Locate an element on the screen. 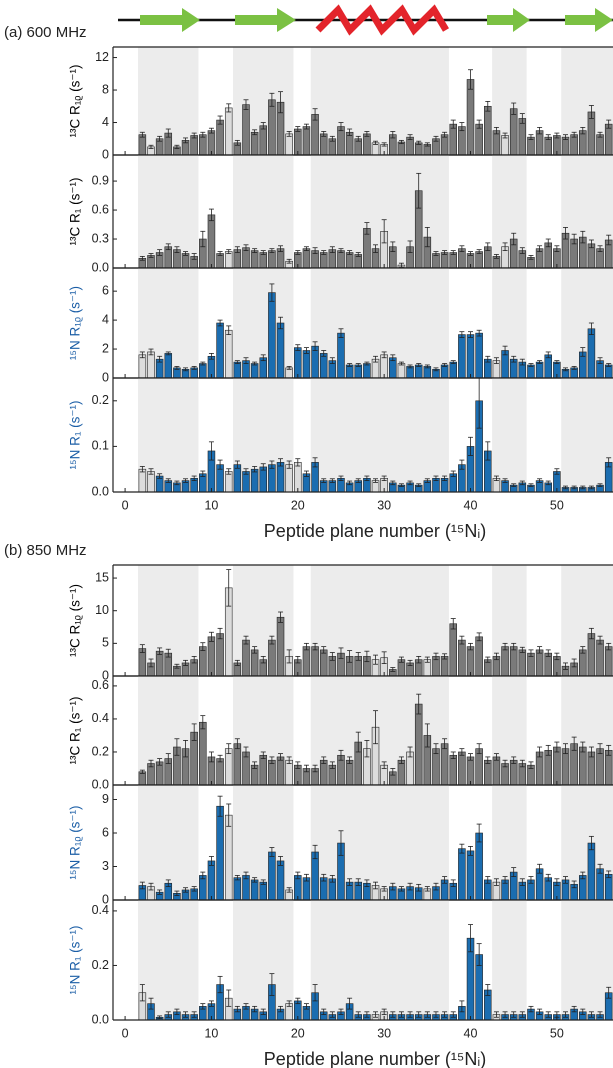 The width and height of the screenshot is (613, 1068). y-tick-label: 9 is located at coordinates (105, 799).